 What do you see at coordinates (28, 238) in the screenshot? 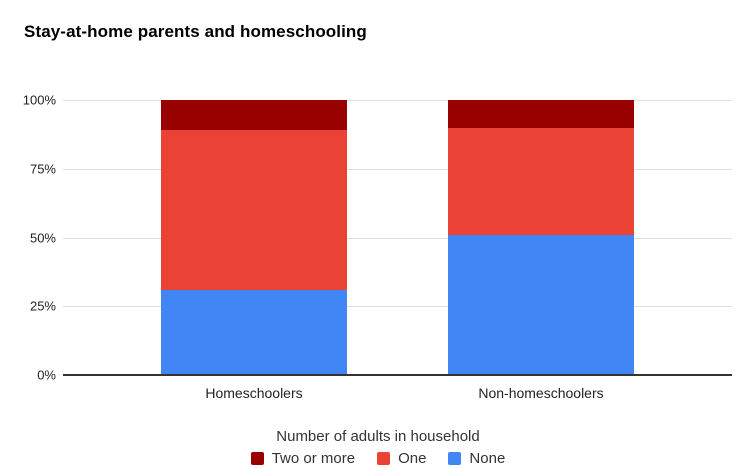
I see `y-axis: 0% 25% 50% 75% 100%` at bounding box center [28, 238].